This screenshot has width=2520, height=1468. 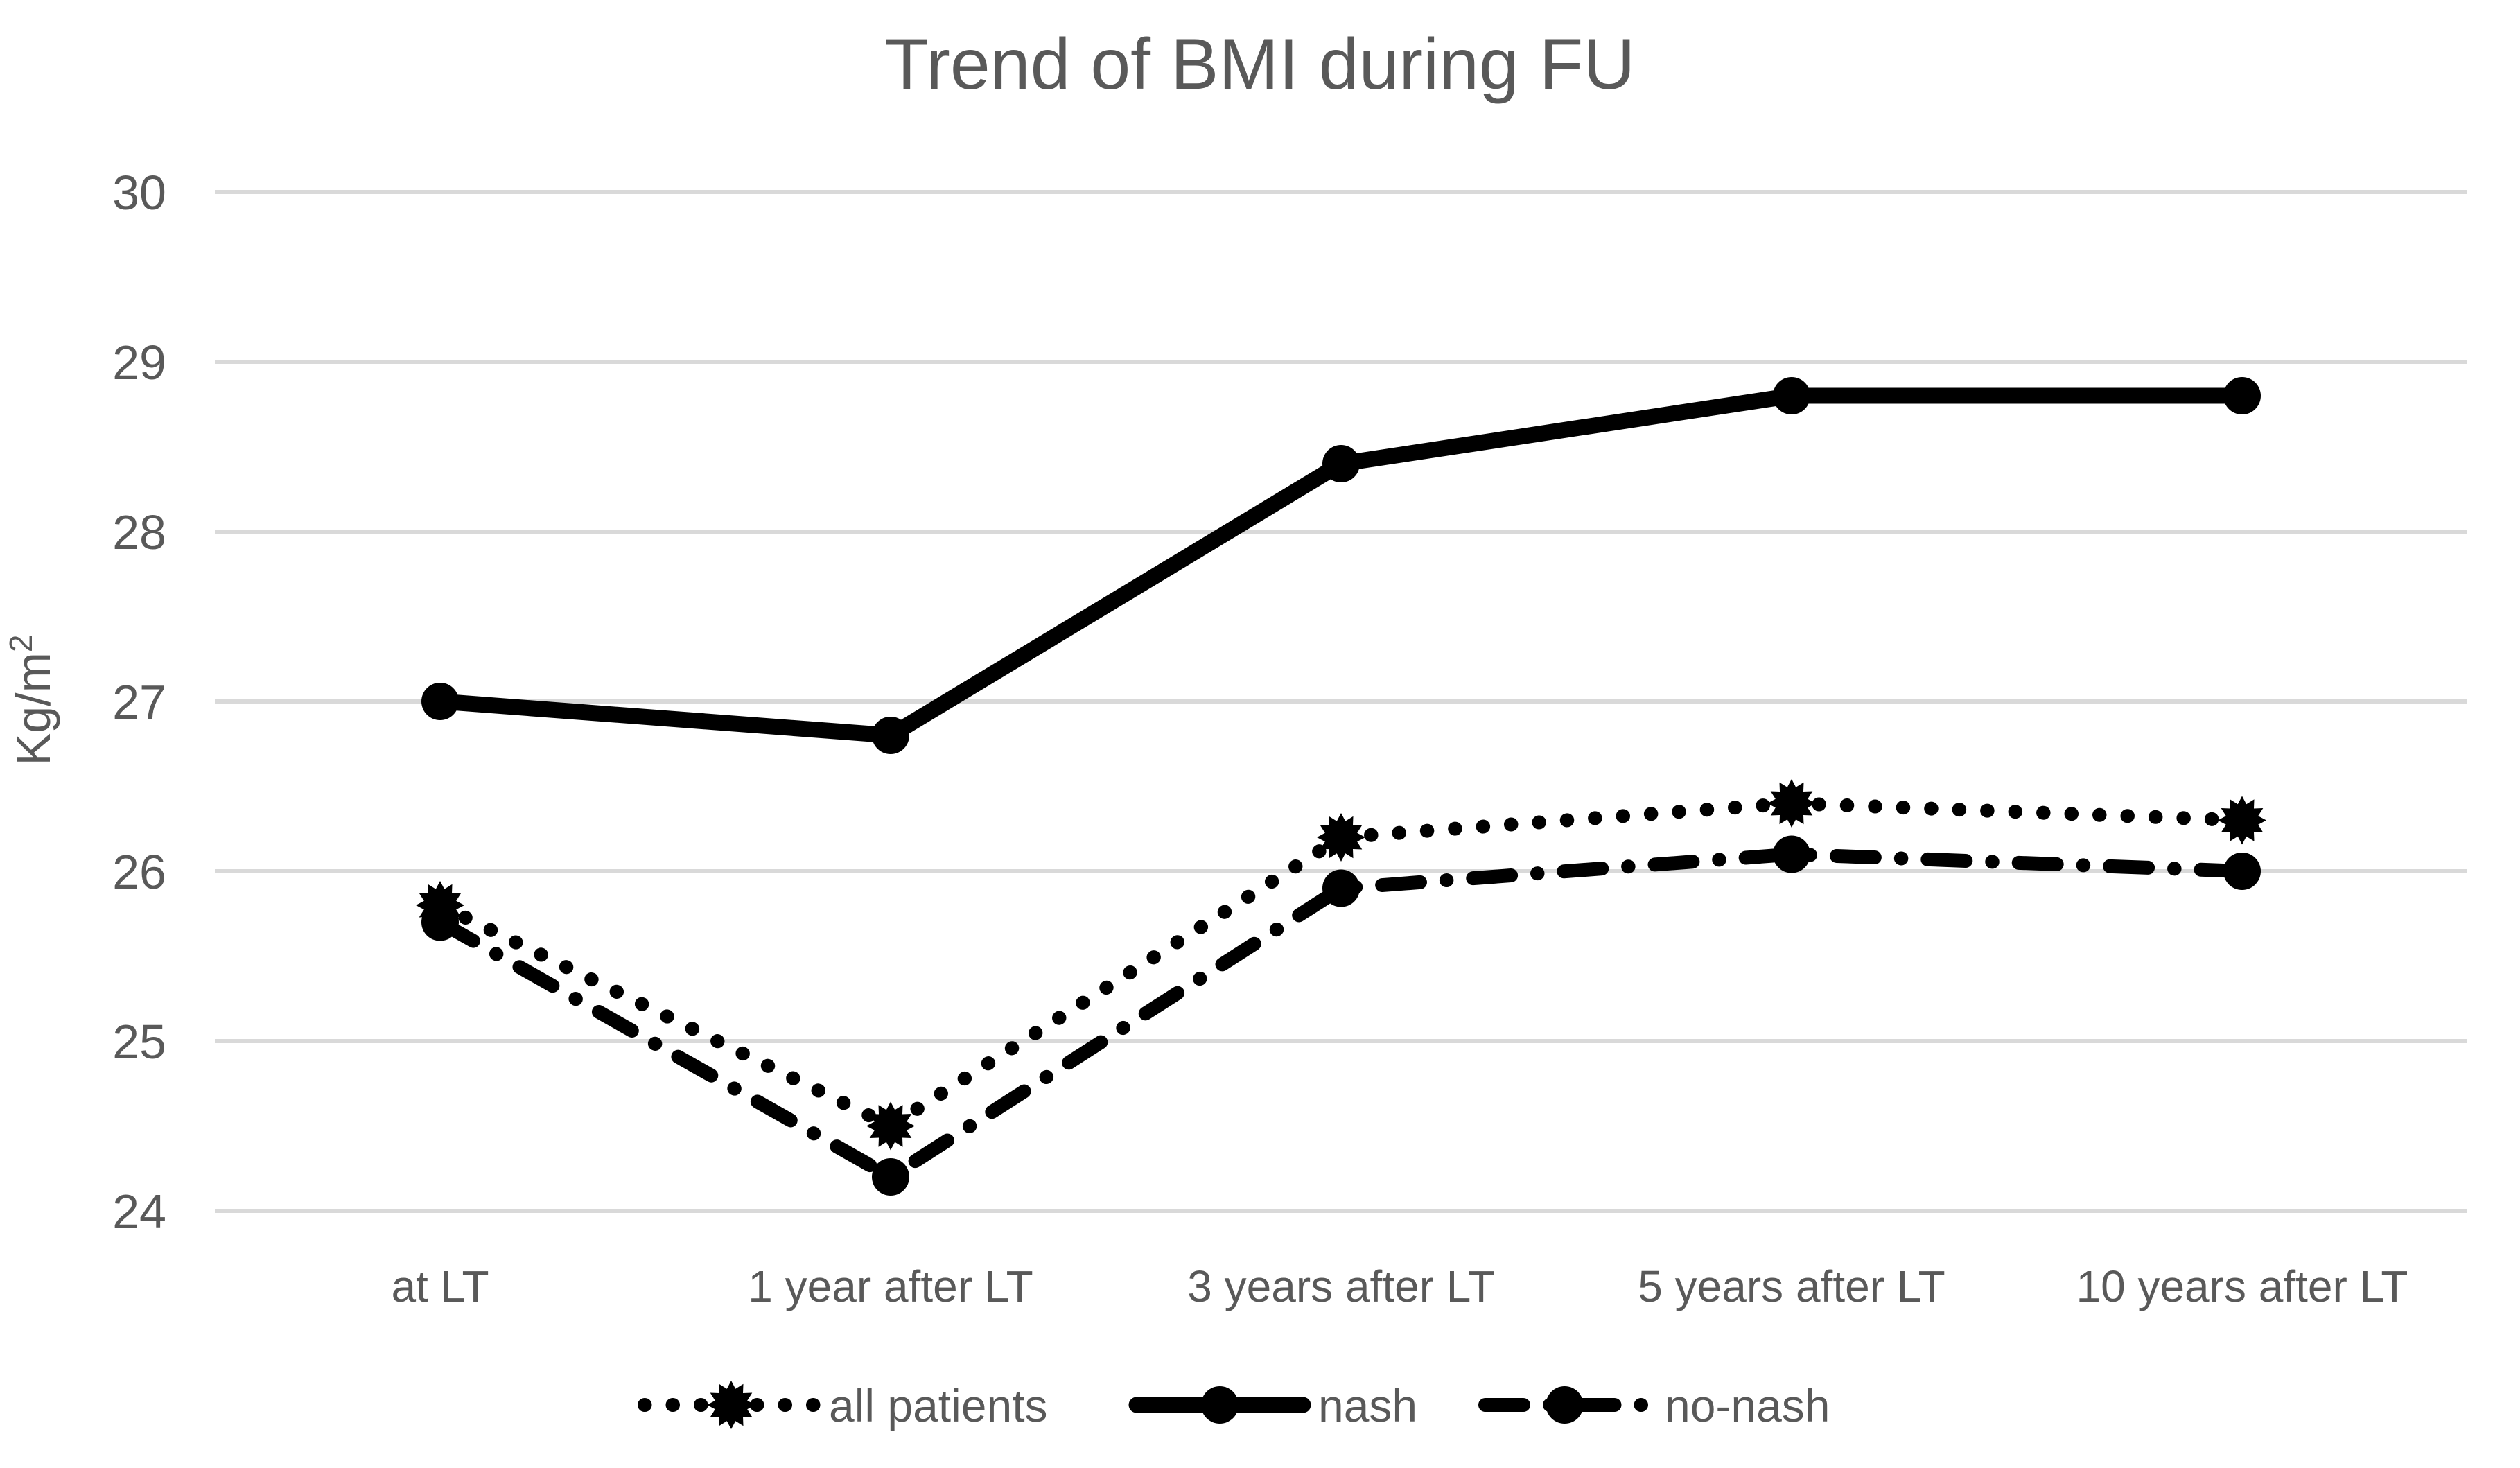 What do you see at coordinates (1144, 1405) in the screenshot?
I see `legend-swatch-layer` at bounding box center [1144, 1405].